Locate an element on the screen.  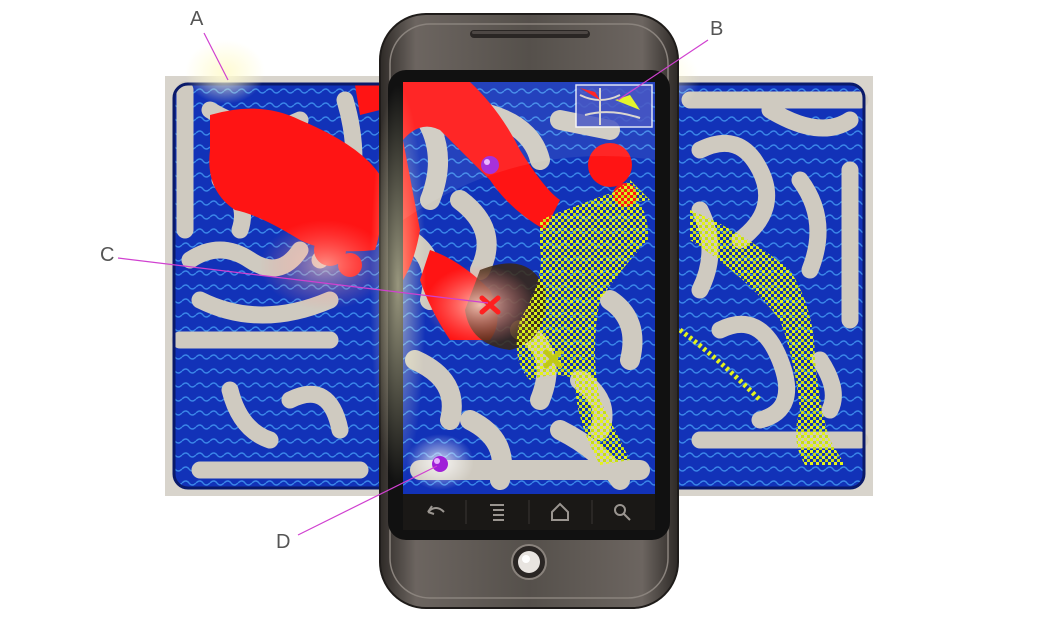
purple-orb-bottom is located at coordinates (440, 464).